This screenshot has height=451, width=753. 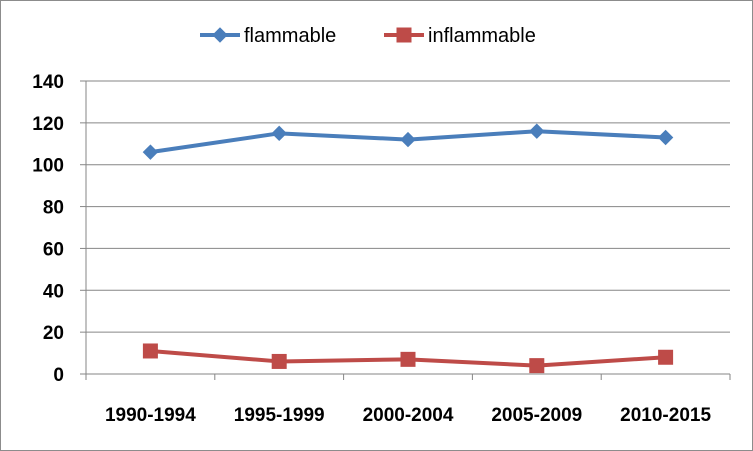 I want to click on x-tick-label: 1995-1999, so click(x=279, y=415).